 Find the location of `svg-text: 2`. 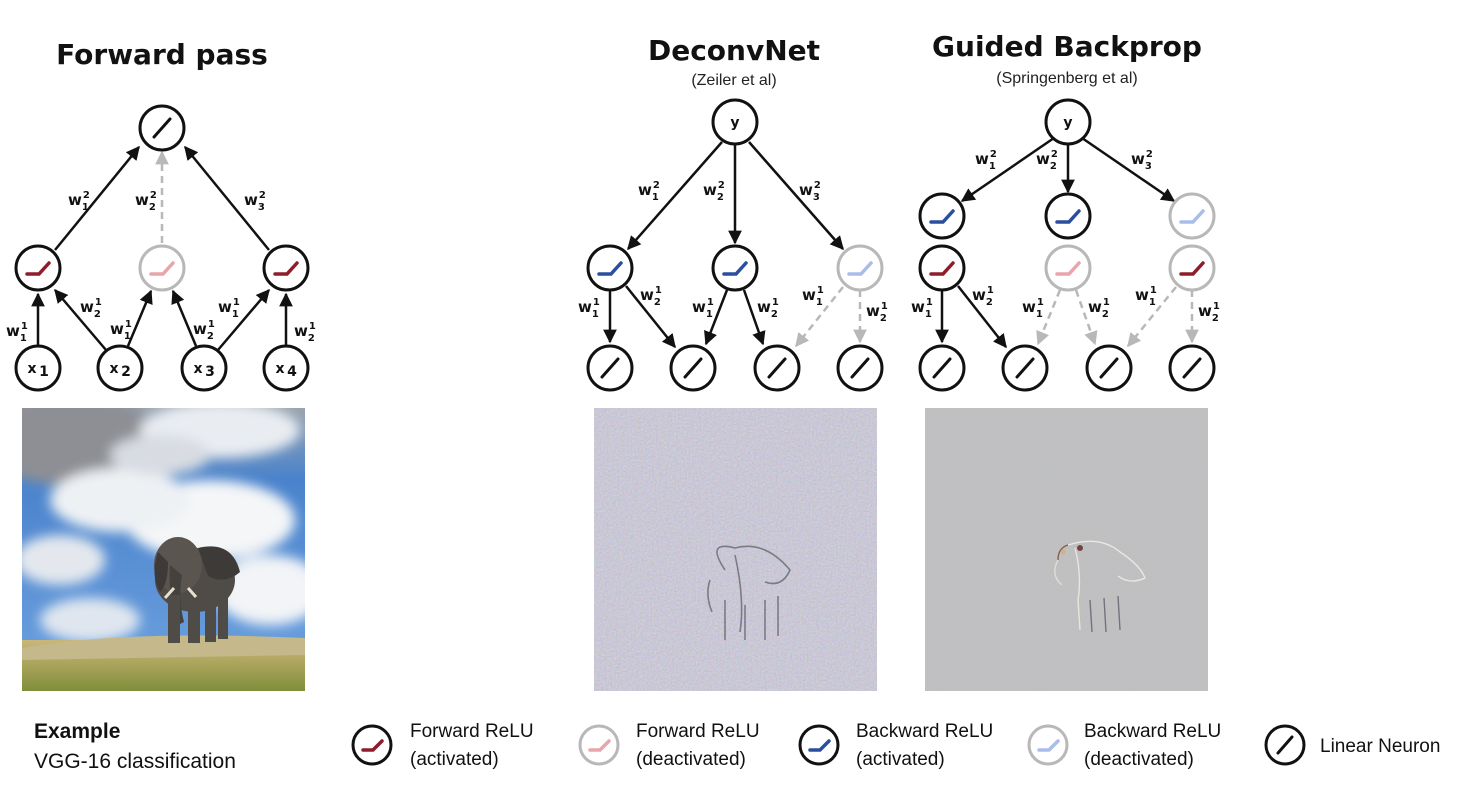

svg-text: 2 is located at coordinates (126, 372).